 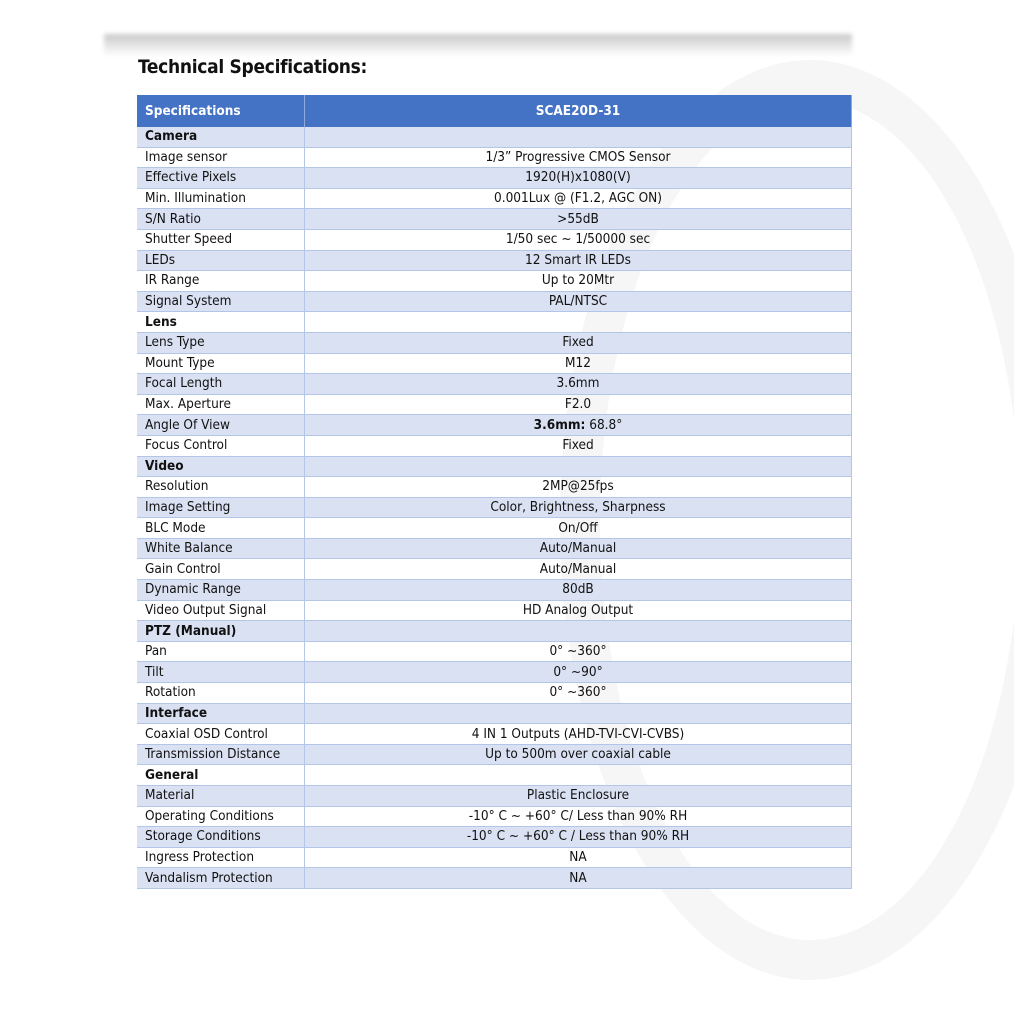 I want to click on section-row: General, so click(x=494, y=775).